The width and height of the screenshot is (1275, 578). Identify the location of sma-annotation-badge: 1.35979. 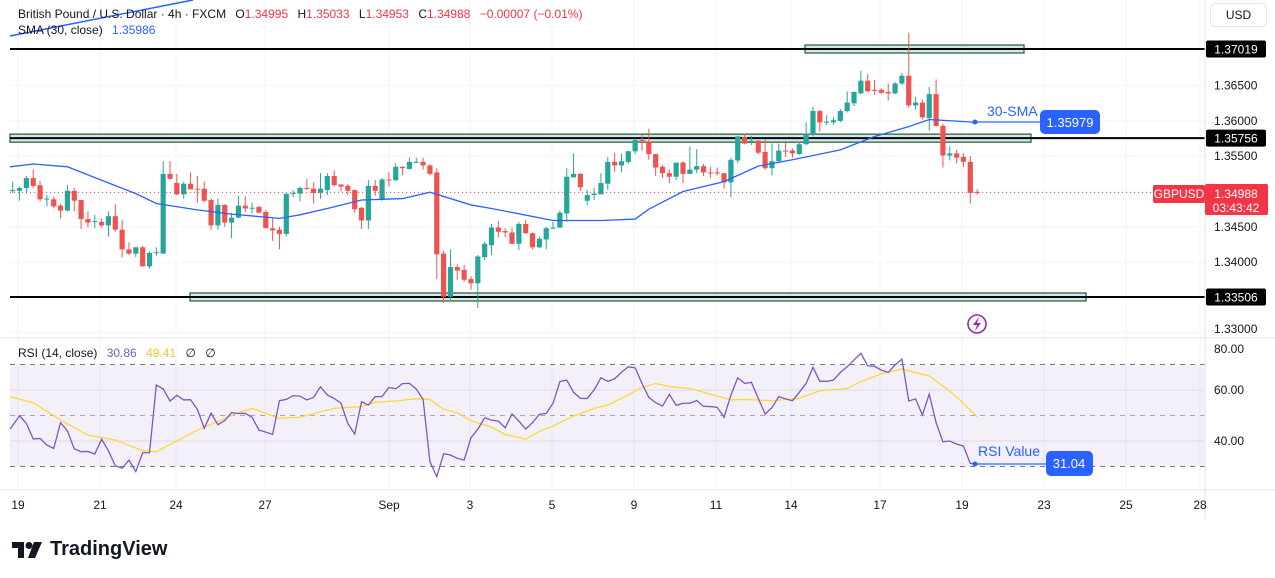
(1070, 122).